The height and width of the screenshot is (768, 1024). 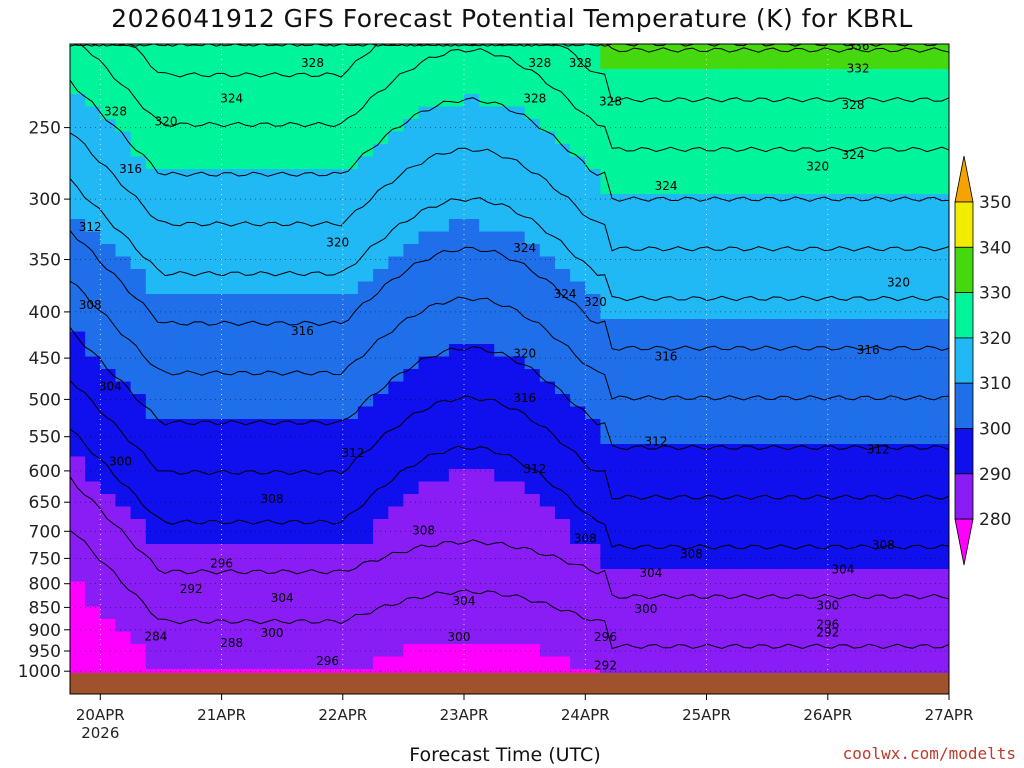 I want to click on contour-label: 312, so click(x=878, y=449).